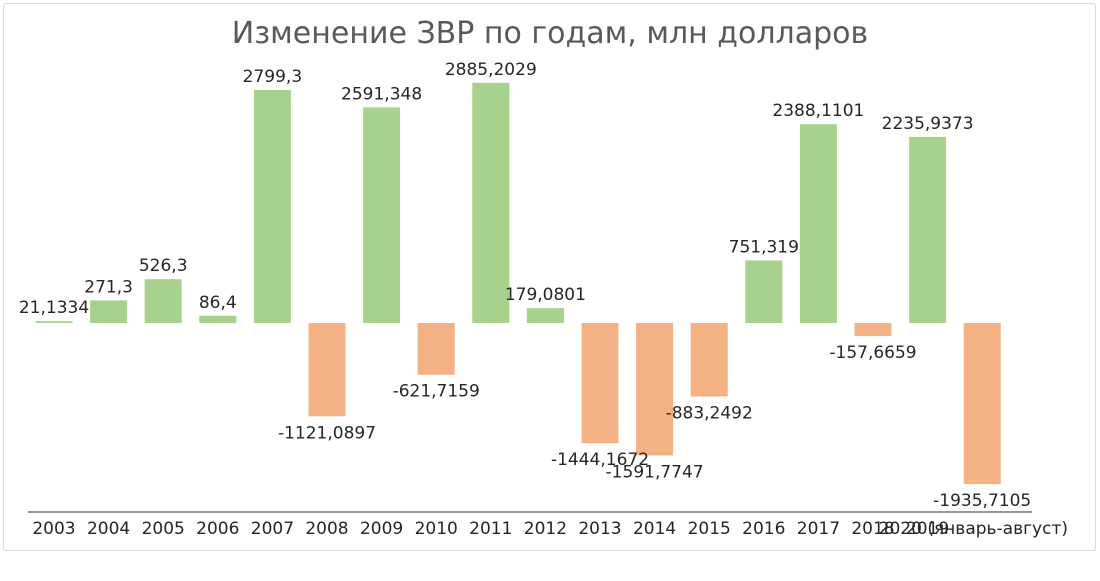  I want to click on data-label-2014: -1591,7747, so click(655, 473).